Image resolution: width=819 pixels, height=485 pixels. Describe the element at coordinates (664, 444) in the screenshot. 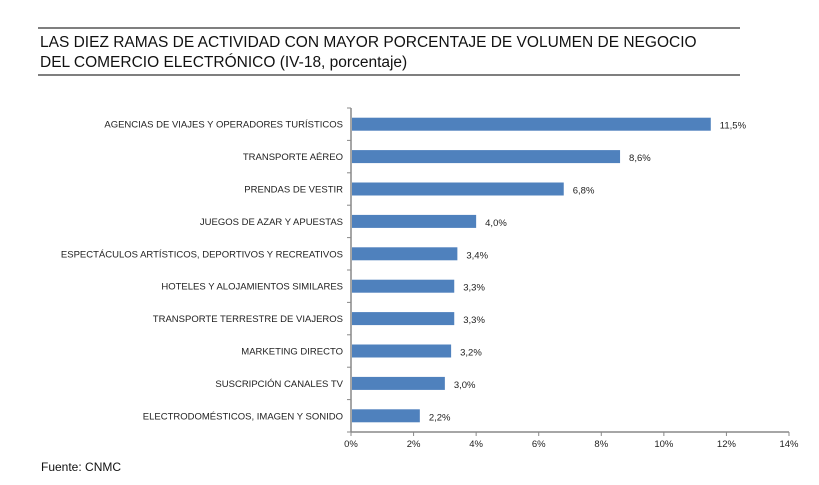

I see `x-tick-label: 10%` at that location.